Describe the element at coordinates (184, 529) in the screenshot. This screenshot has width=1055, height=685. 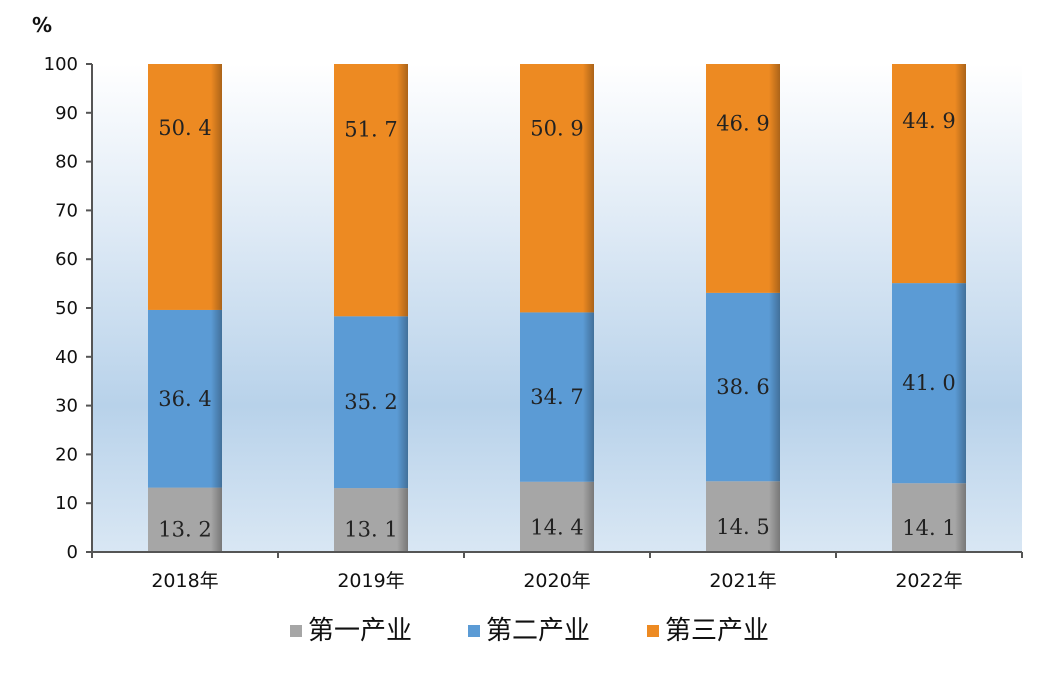
I see `data-label-primary-1: 13. 2` at that location.